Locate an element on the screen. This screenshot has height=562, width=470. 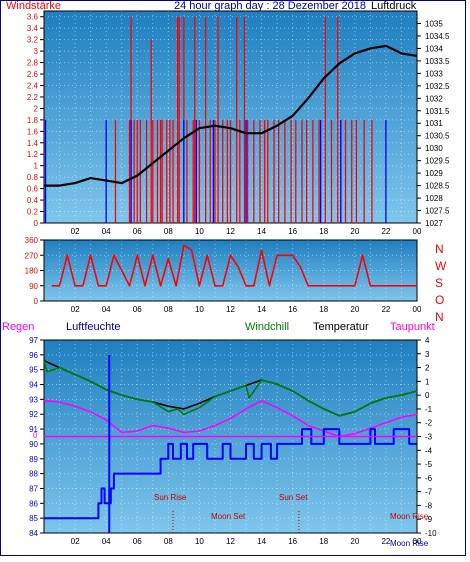
right-tick-label: 1027 is located at coordinates (434, 223).